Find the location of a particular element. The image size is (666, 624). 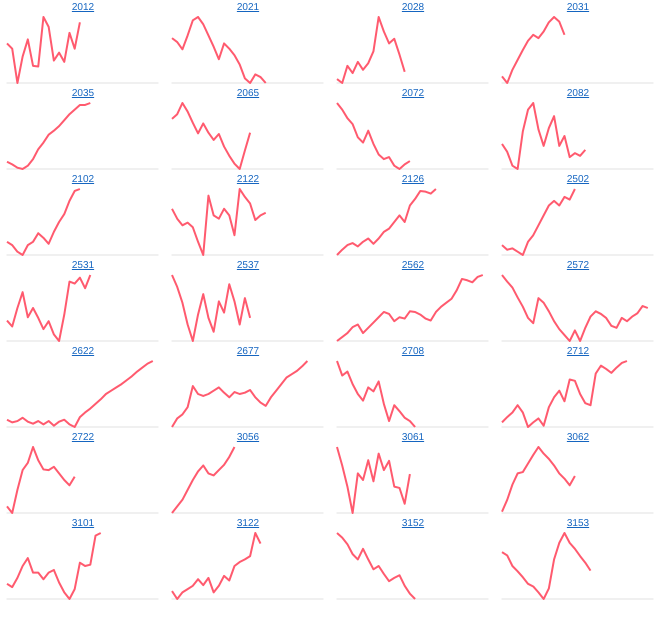

chart-title: 3061 is located at coordinates (413, 438).